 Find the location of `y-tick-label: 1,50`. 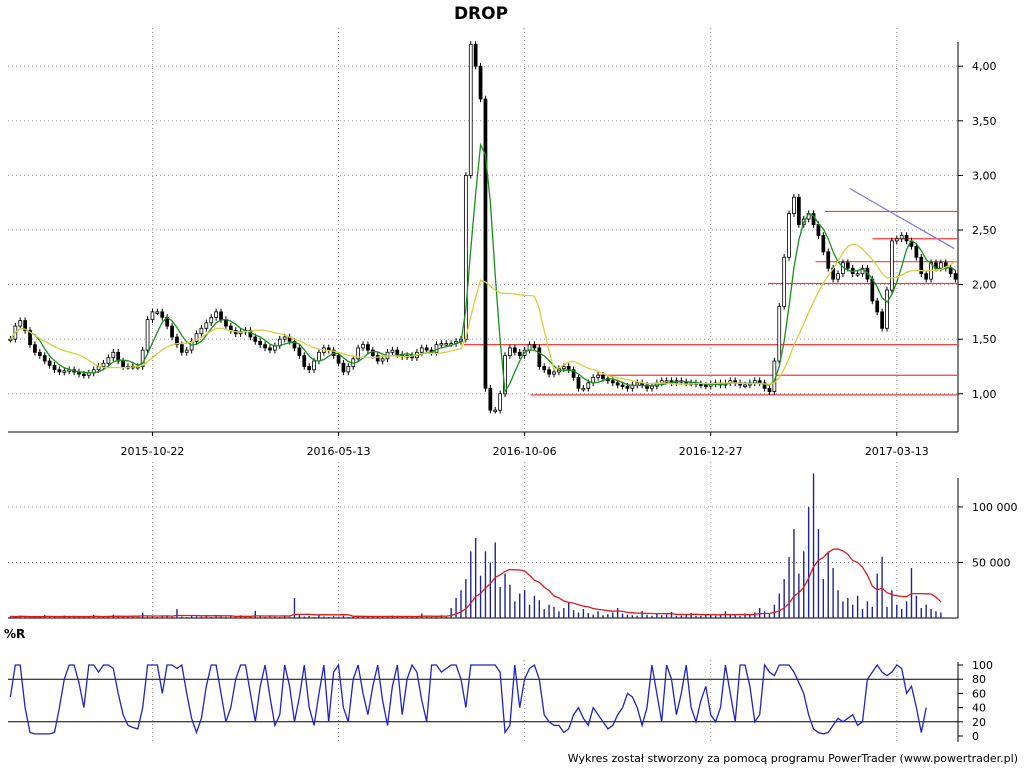

y-tick-label: 1,50 is located at coordinates (984, 339).